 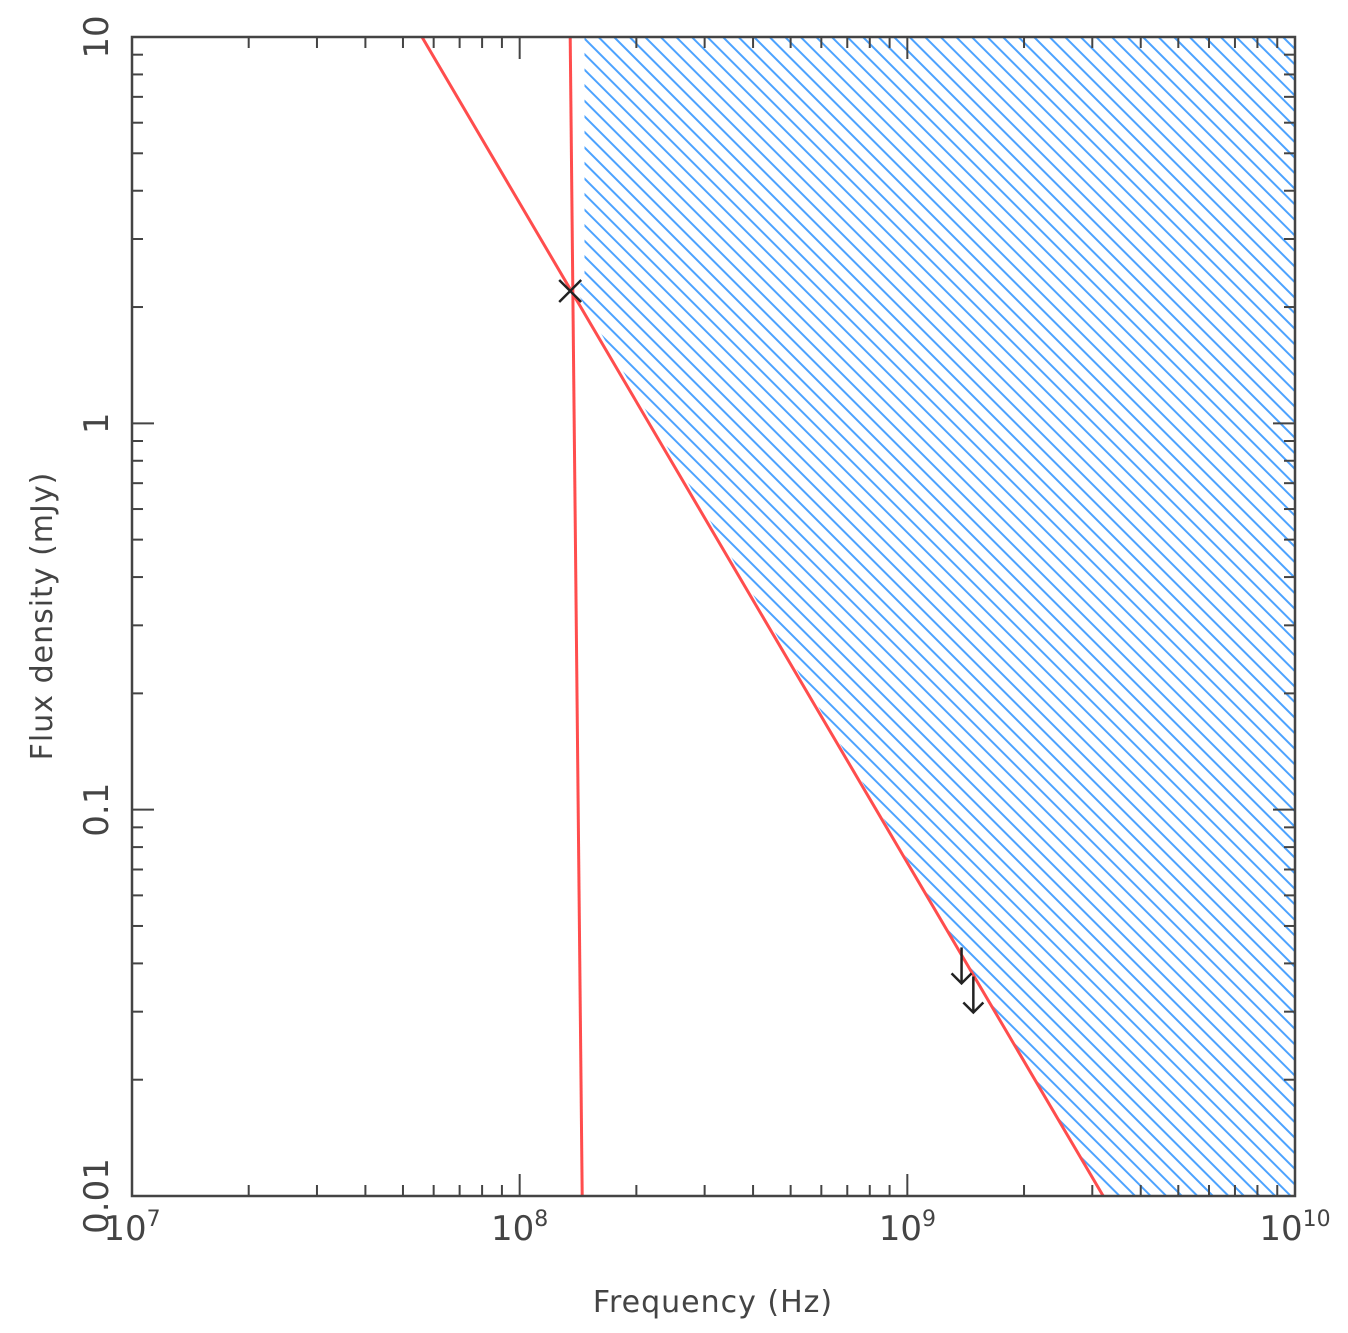 What do you see at coordinates (97, 36) in the screenshot?
I see `y-tick-label-4: 10` at bounding box center [97, 36].